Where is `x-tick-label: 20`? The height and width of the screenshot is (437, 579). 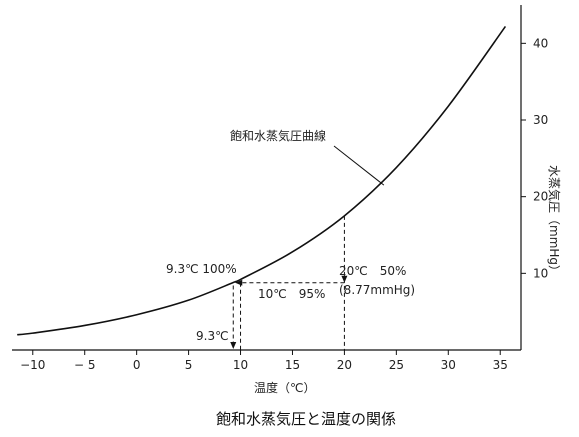
x-tick-label: 20 is located at coordinates (344, 365).